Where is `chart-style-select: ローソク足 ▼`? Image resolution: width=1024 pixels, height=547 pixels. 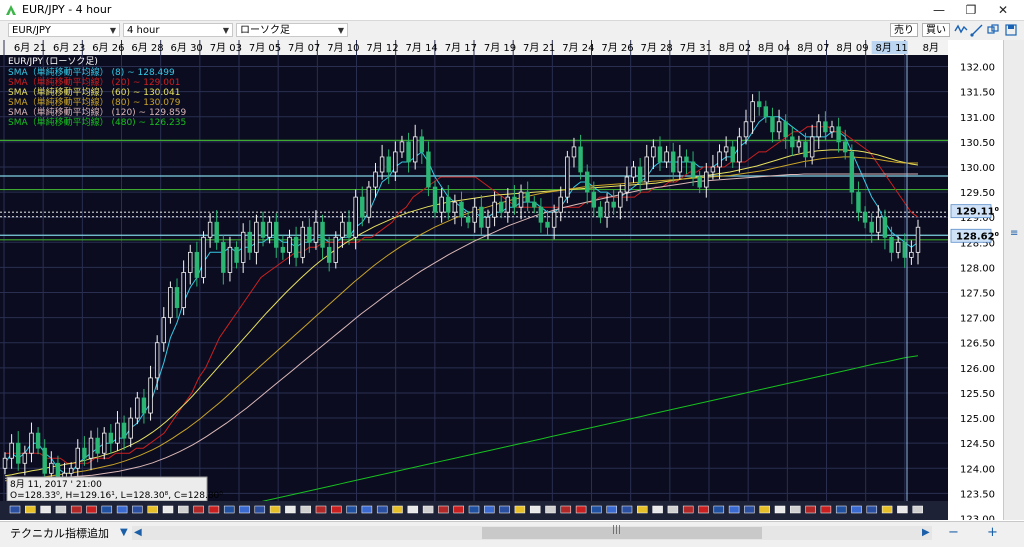 chart-style-select: ローソク足 ▼ is located at coordinates (292, 30).